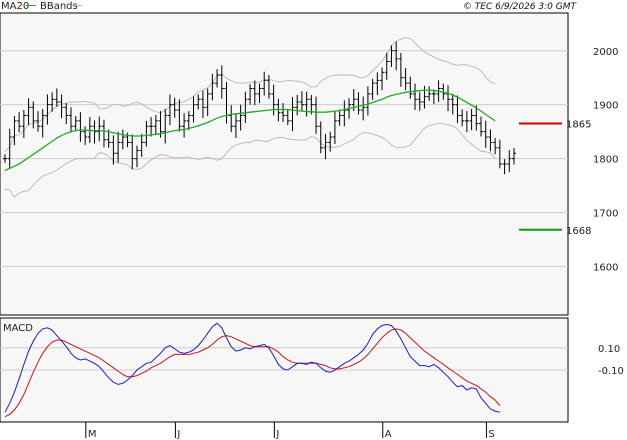  Describe the element at coordinates (611, 371) in the screenshot. I see `macd-y-tick-label: -0.10` at that location.